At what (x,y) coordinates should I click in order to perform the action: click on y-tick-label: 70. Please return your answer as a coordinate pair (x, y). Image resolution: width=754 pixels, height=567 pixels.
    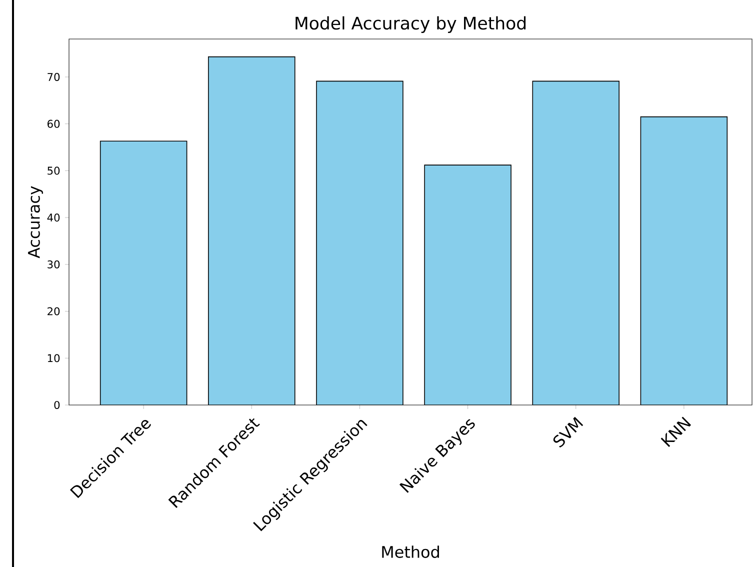
    Looking at the image, I should click on (54, 76).